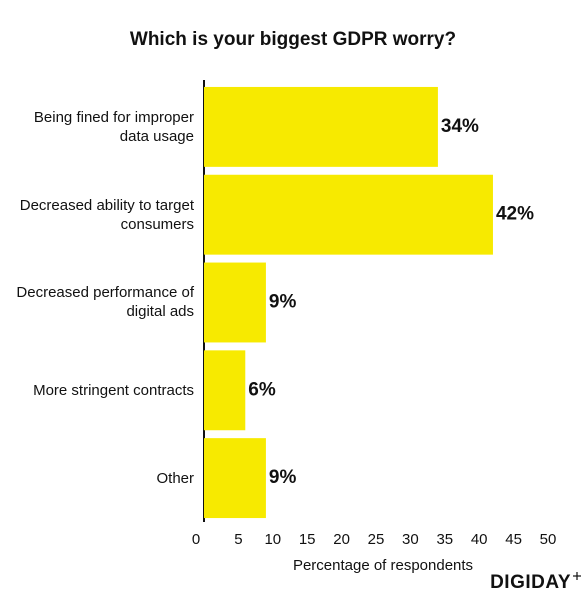  I want to click on x-tick-label: 35, so click(444, 539).